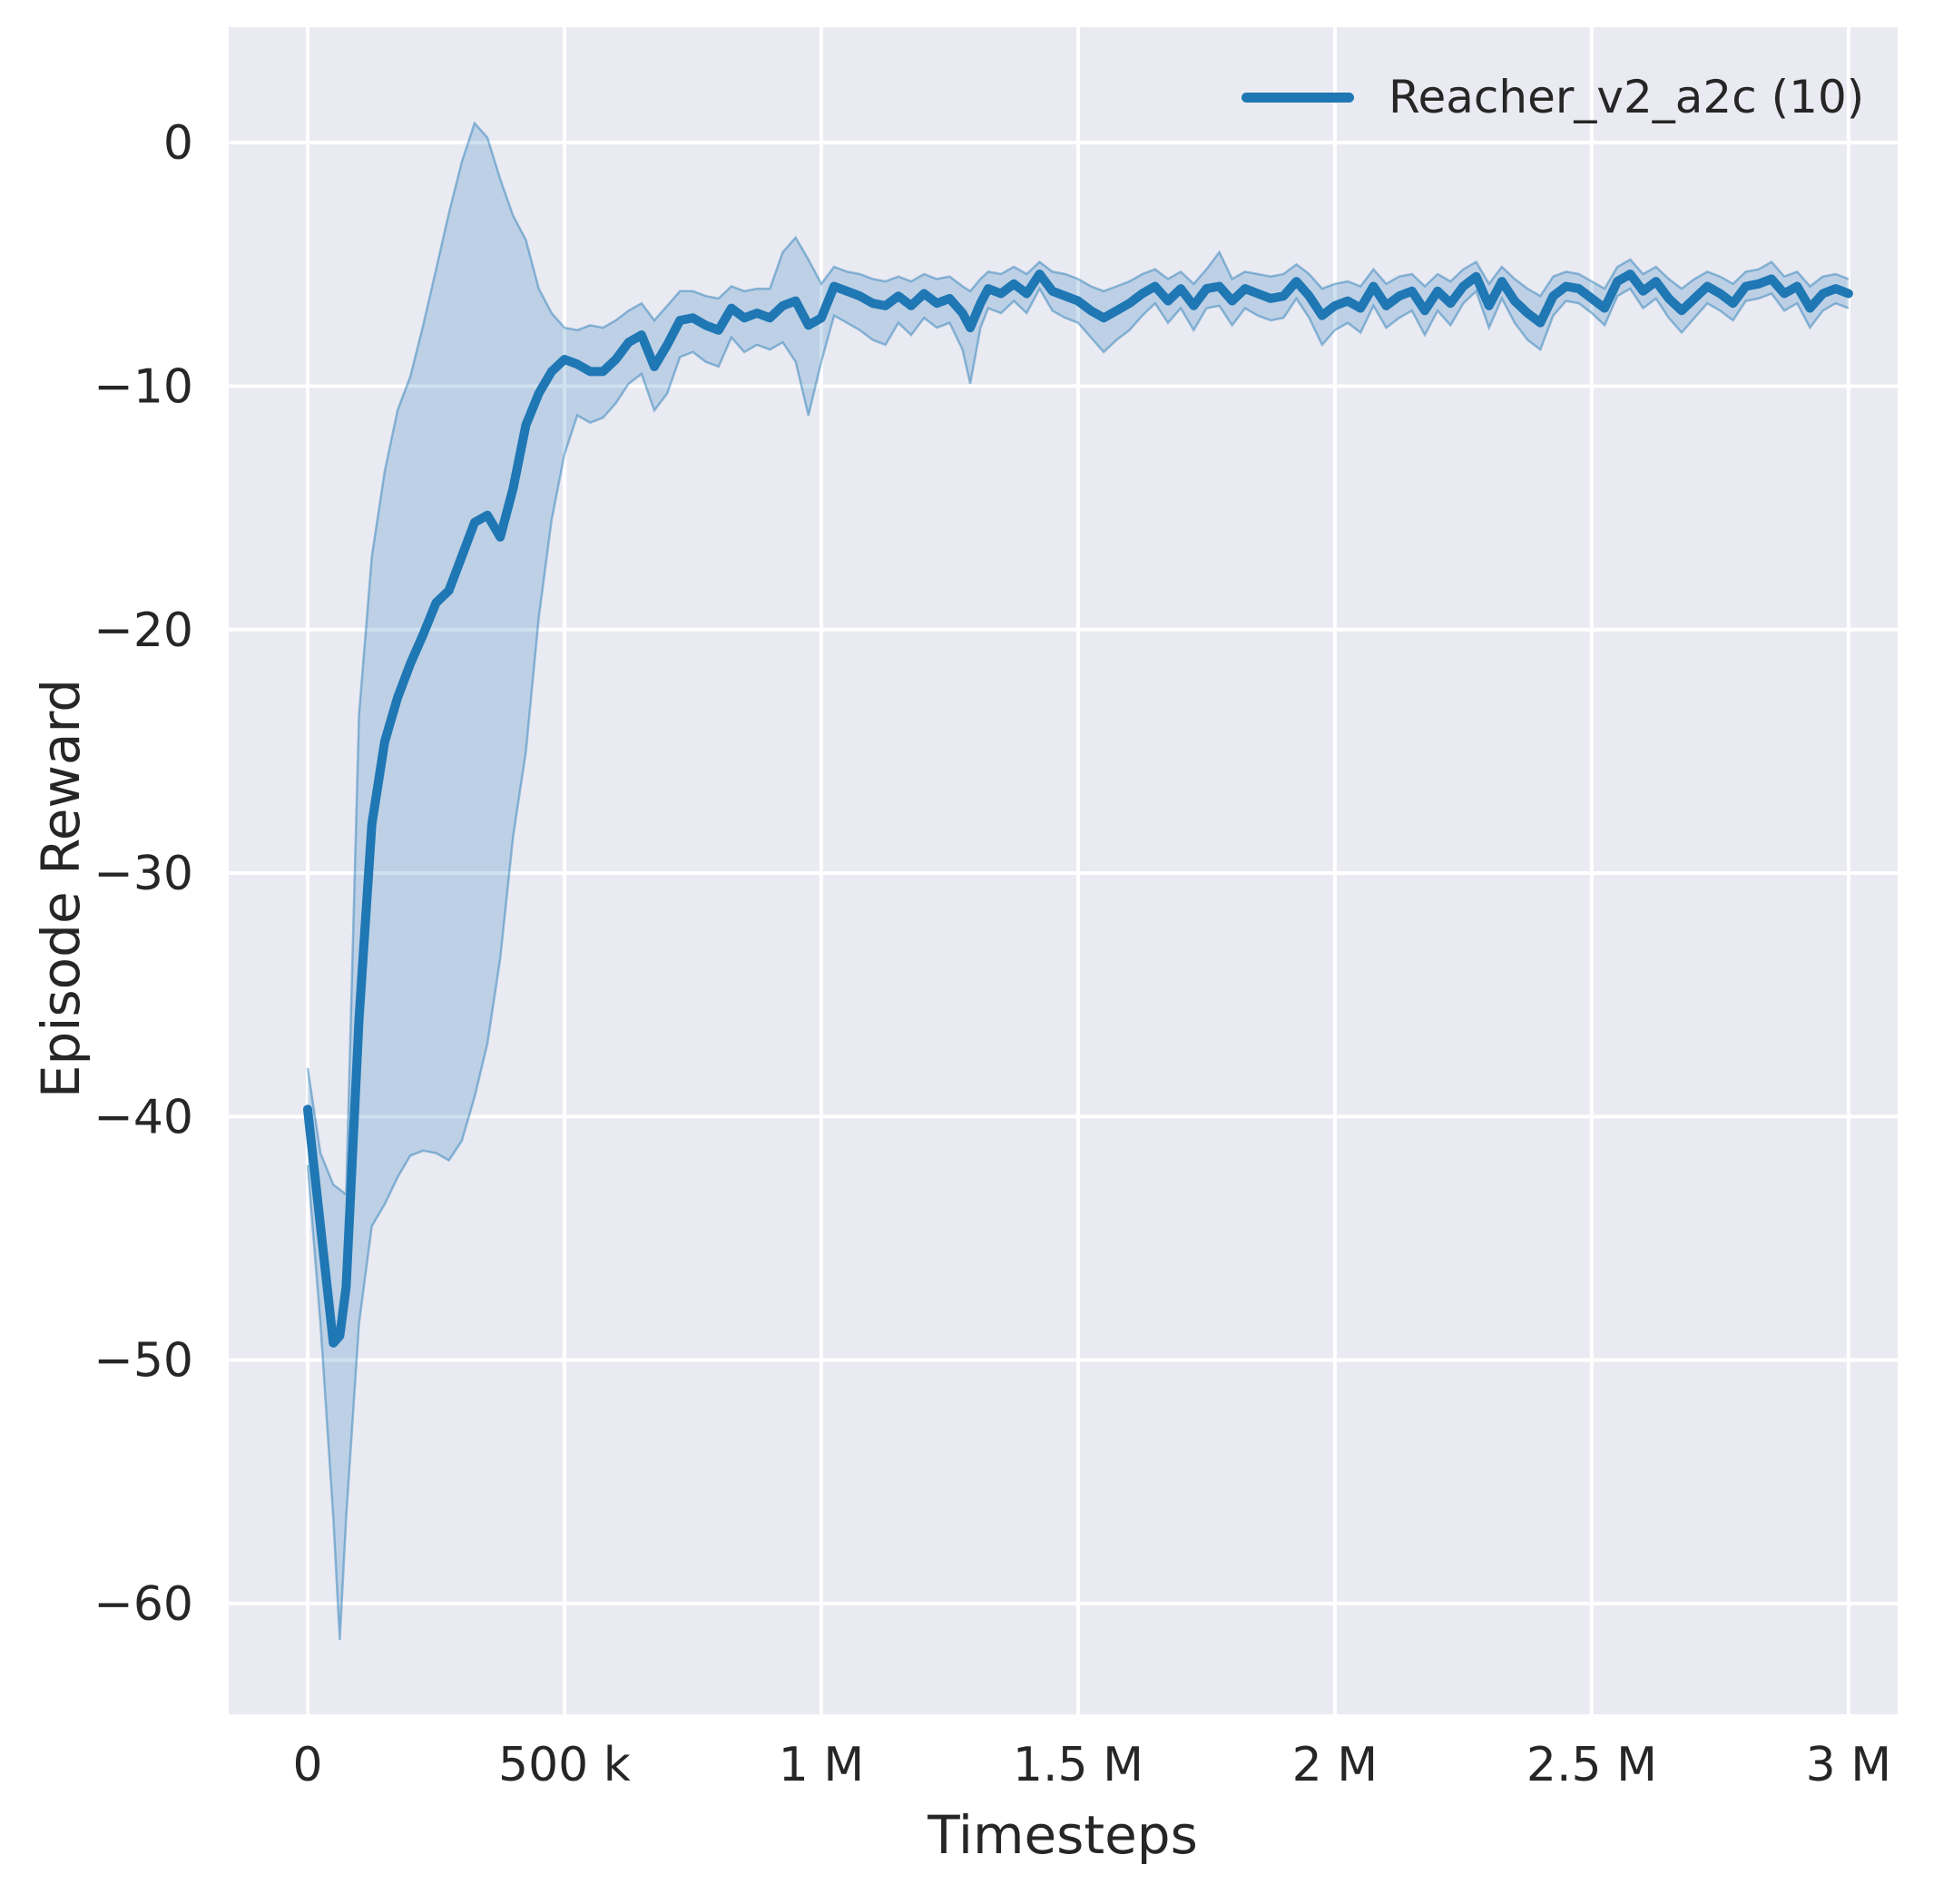  What do you see at coordinates (565, 1765) in the screenshot?
I see `x-tick-label: 500 k` at bounding box center [565, 1765].